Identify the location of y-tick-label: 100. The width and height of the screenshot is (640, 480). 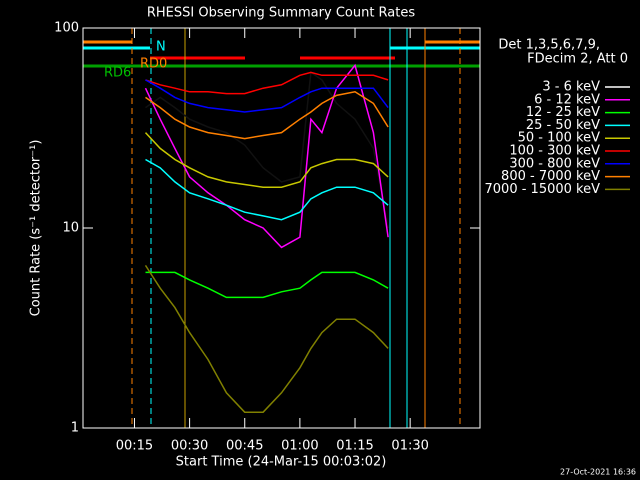
(66, 28).